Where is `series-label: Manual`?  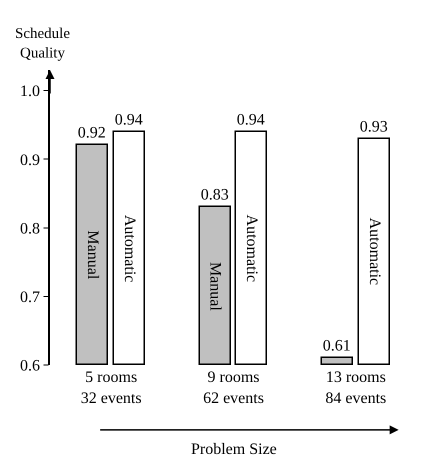 series-label: Manual is located at coordinates (93, 255).